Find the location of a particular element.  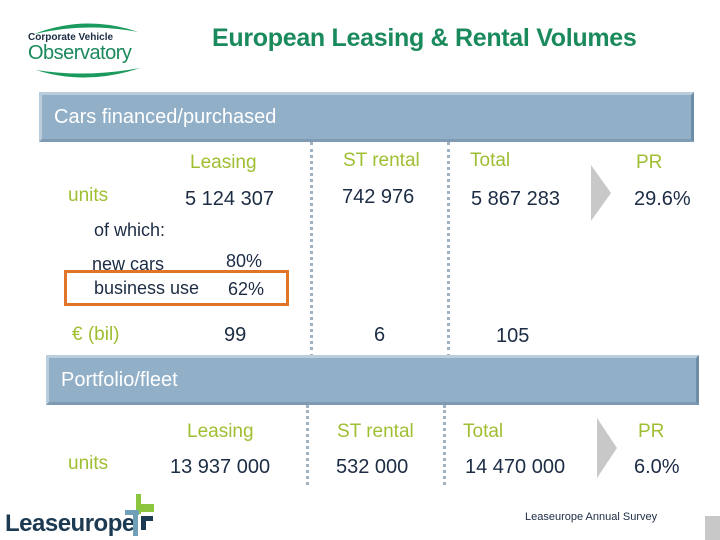

logo-swoosh-icon is located at coordinates (87, 50).